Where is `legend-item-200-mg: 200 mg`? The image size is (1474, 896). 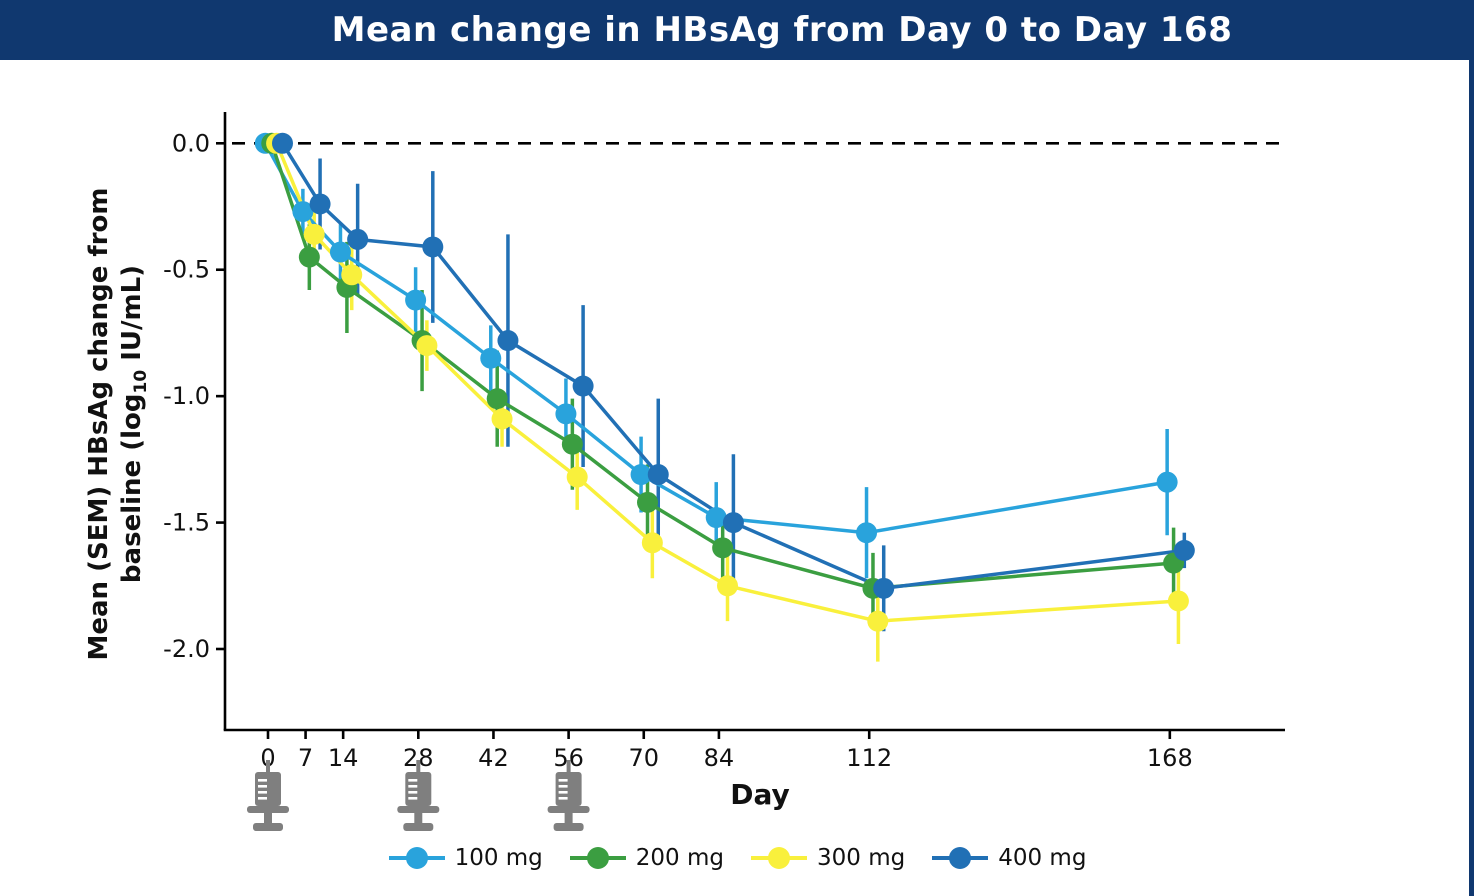
legend-item-200-mg: 200 mg is located at coordinates (646, 858).